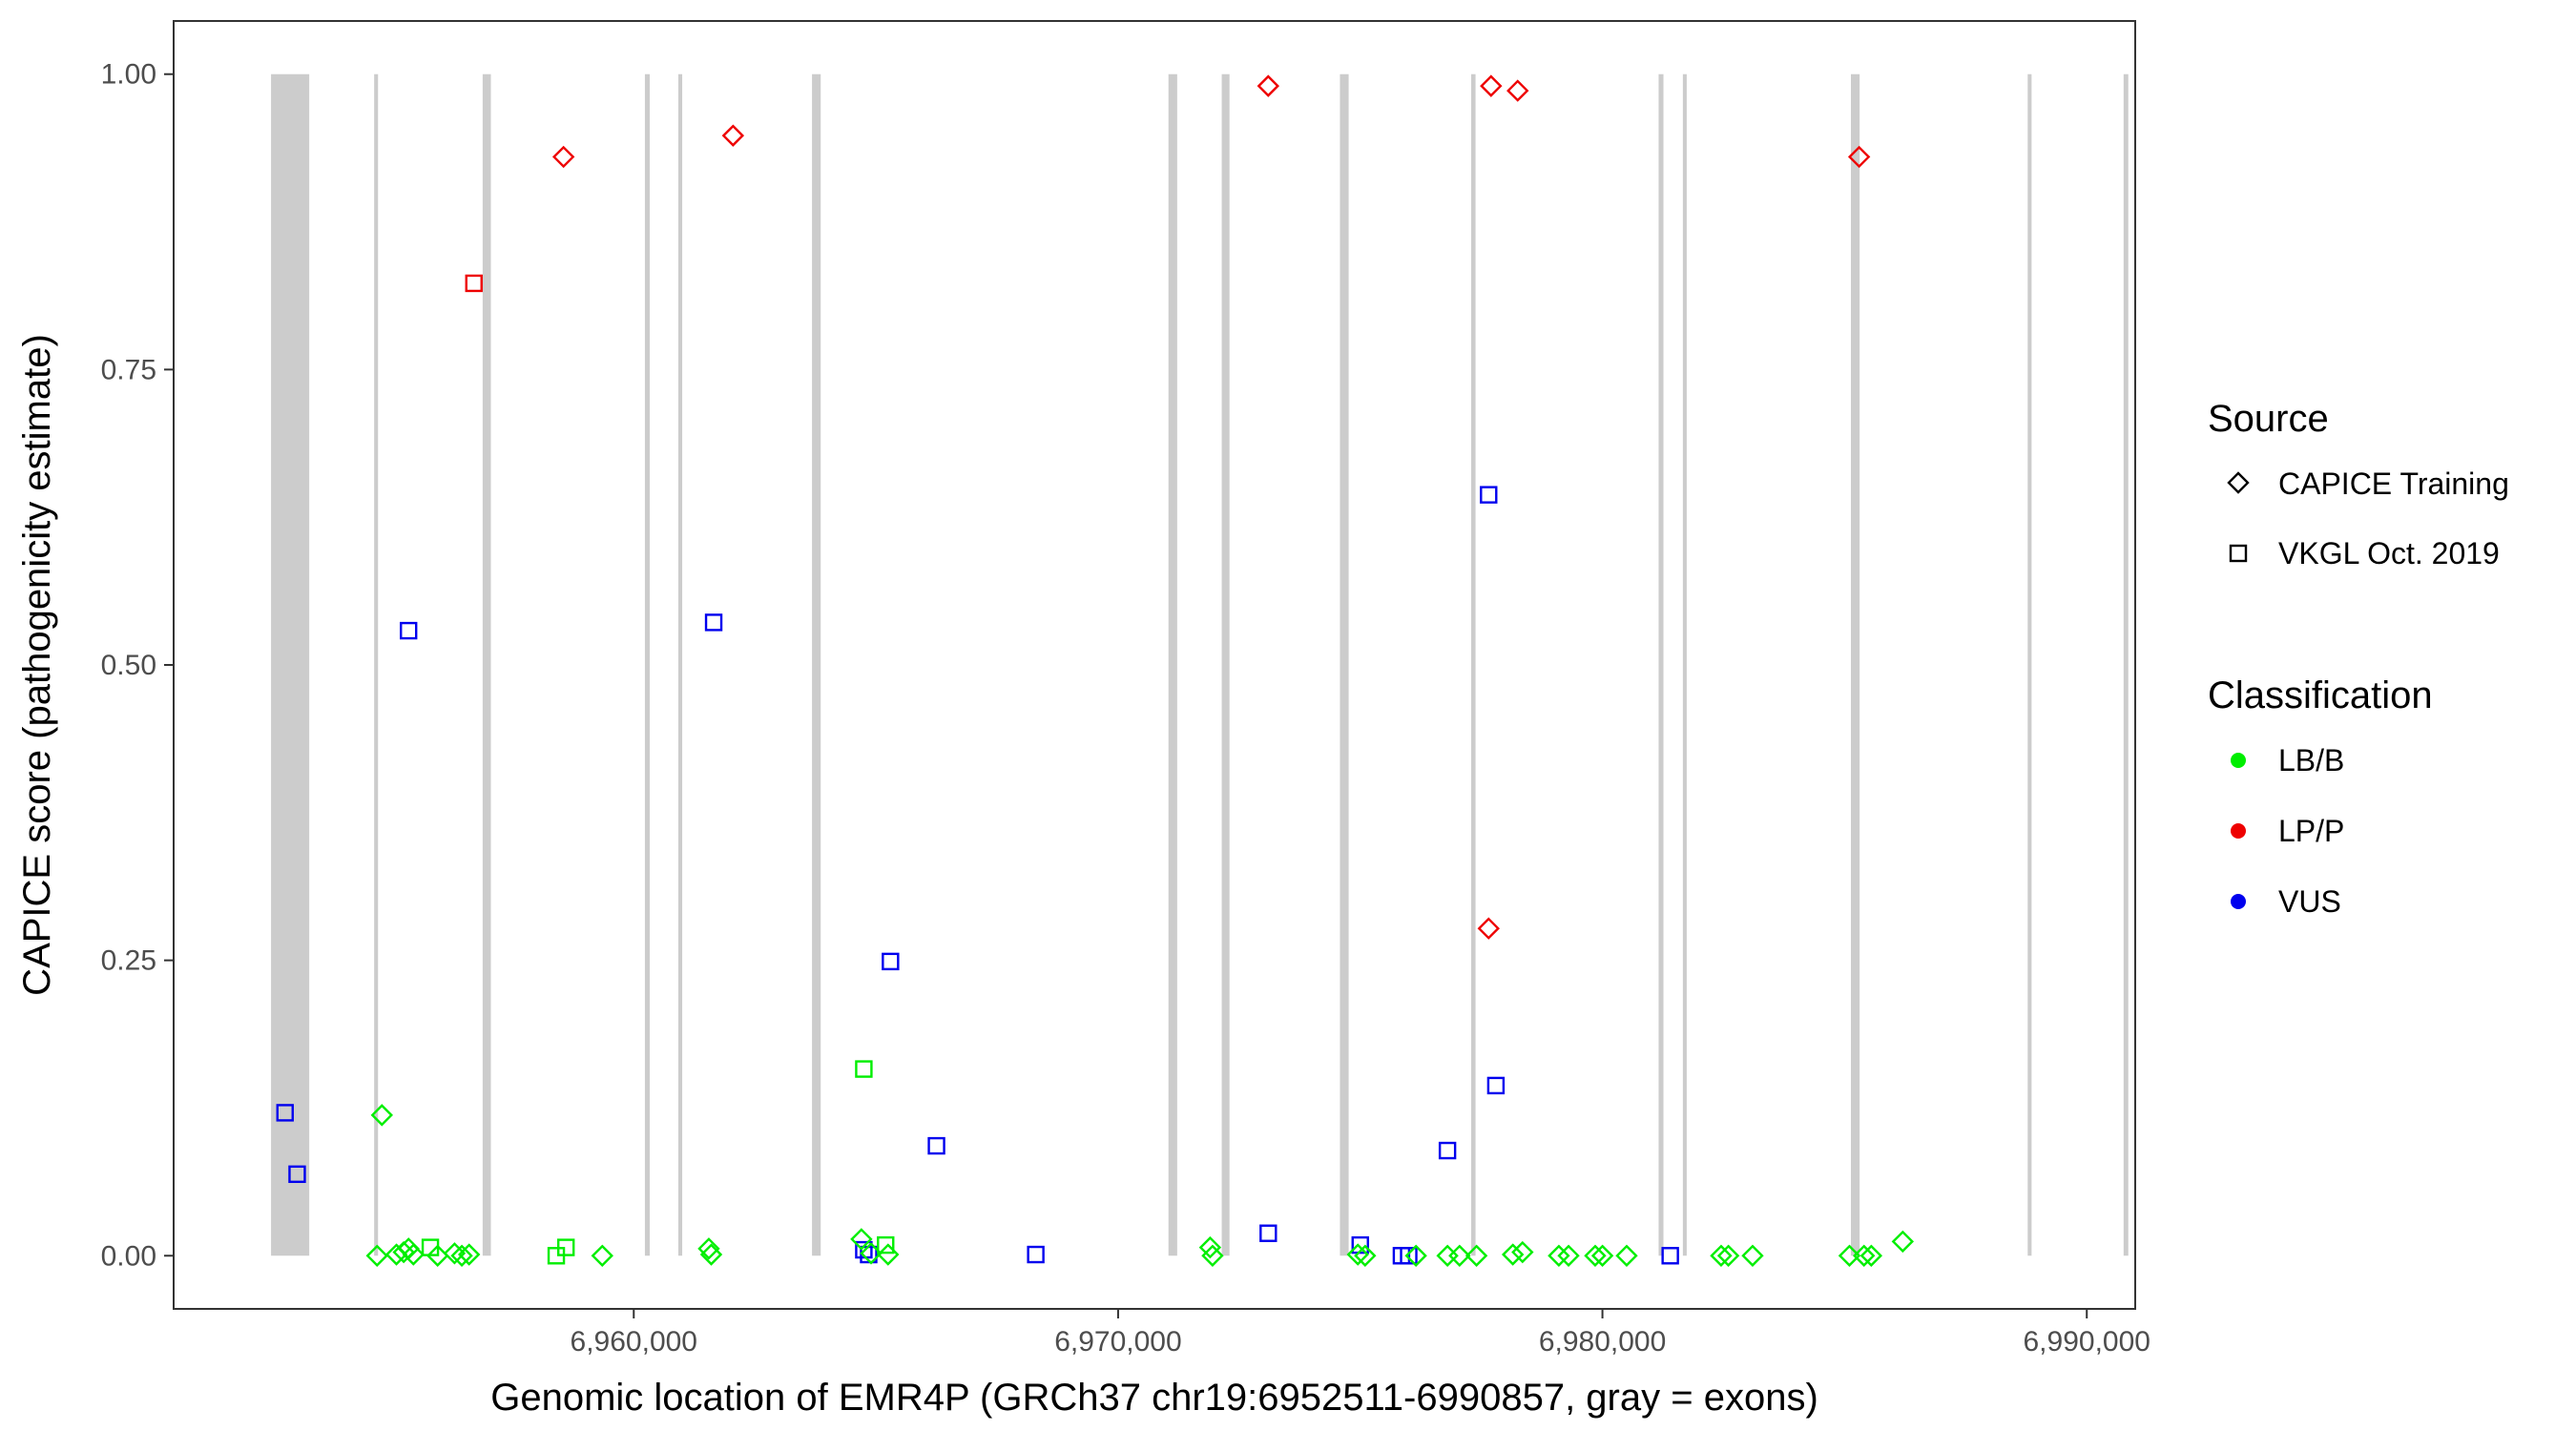 This screenshot has width=2576, height=1431. I want to click on x-tick-label-3: 6,980,000, so click(1602, 1342).